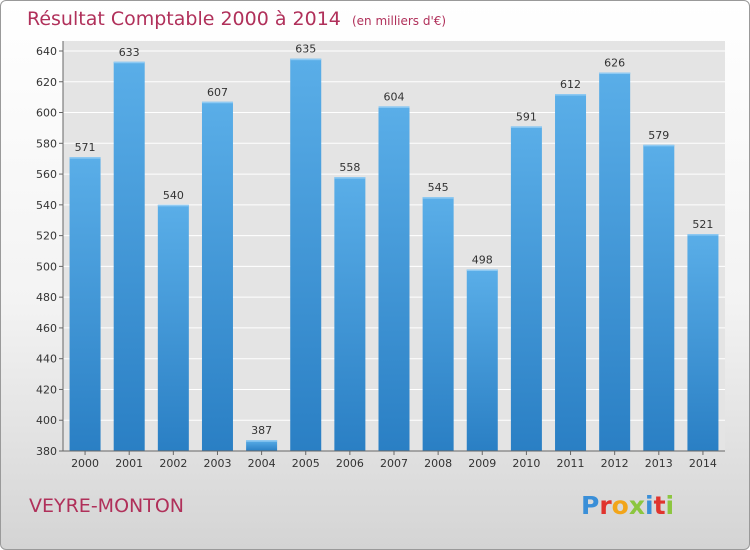 This screenshot has width=750, height=550. Describe the element at coordinates (526, 463) in the screenshot. I see `x-tick-label: 2010` at that location.